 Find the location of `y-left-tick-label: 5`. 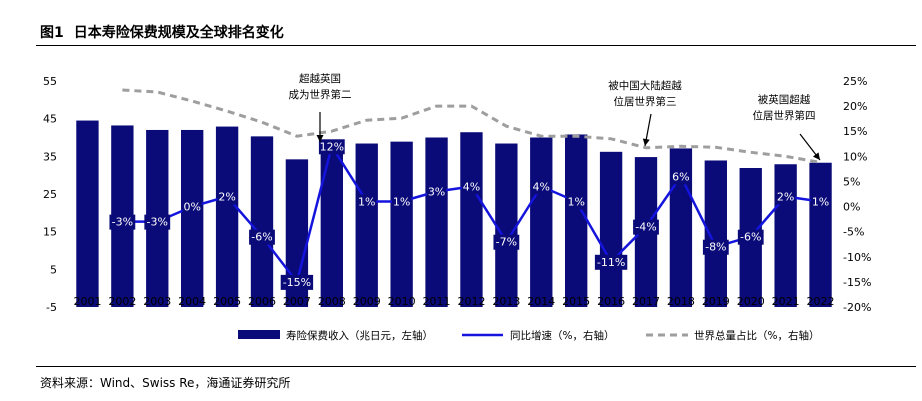

y-left-tick-label: 5 is located at coordinates (53, 269).